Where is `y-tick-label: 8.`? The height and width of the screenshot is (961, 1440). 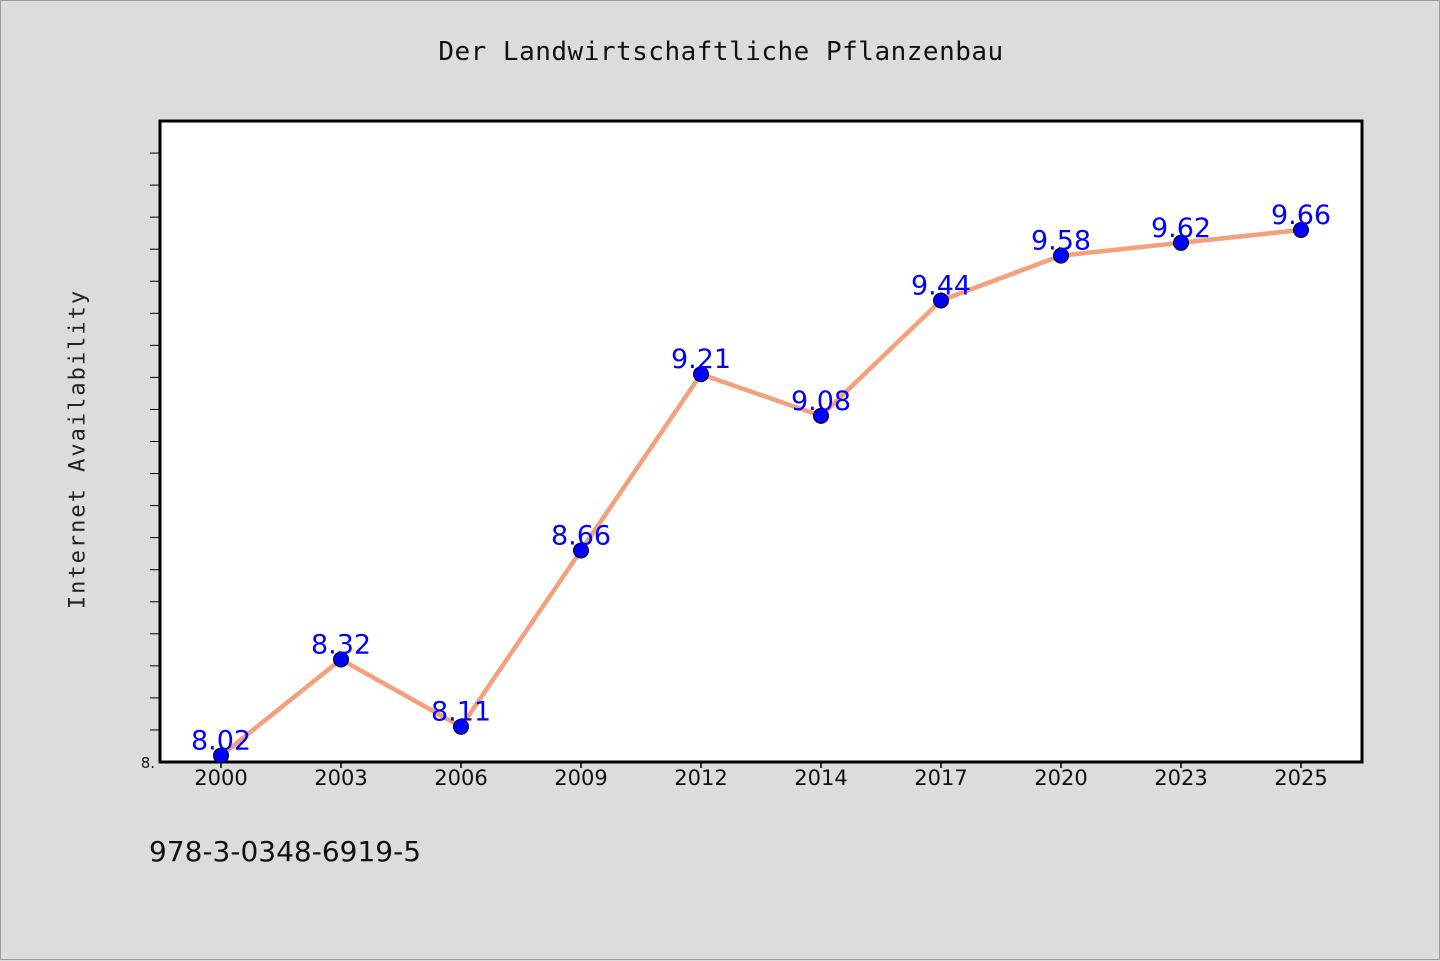
y-tick-label: 8. is located at coordinates (148, 763).